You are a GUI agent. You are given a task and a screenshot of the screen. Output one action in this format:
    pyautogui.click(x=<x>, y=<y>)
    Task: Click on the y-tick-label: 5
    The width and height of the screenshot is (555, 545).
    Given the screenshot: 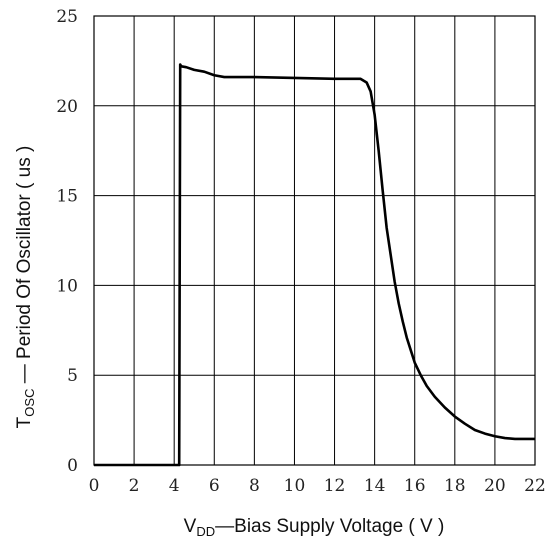 What is the action you would take?
    pyautogui.click(x=72, y=376)
    